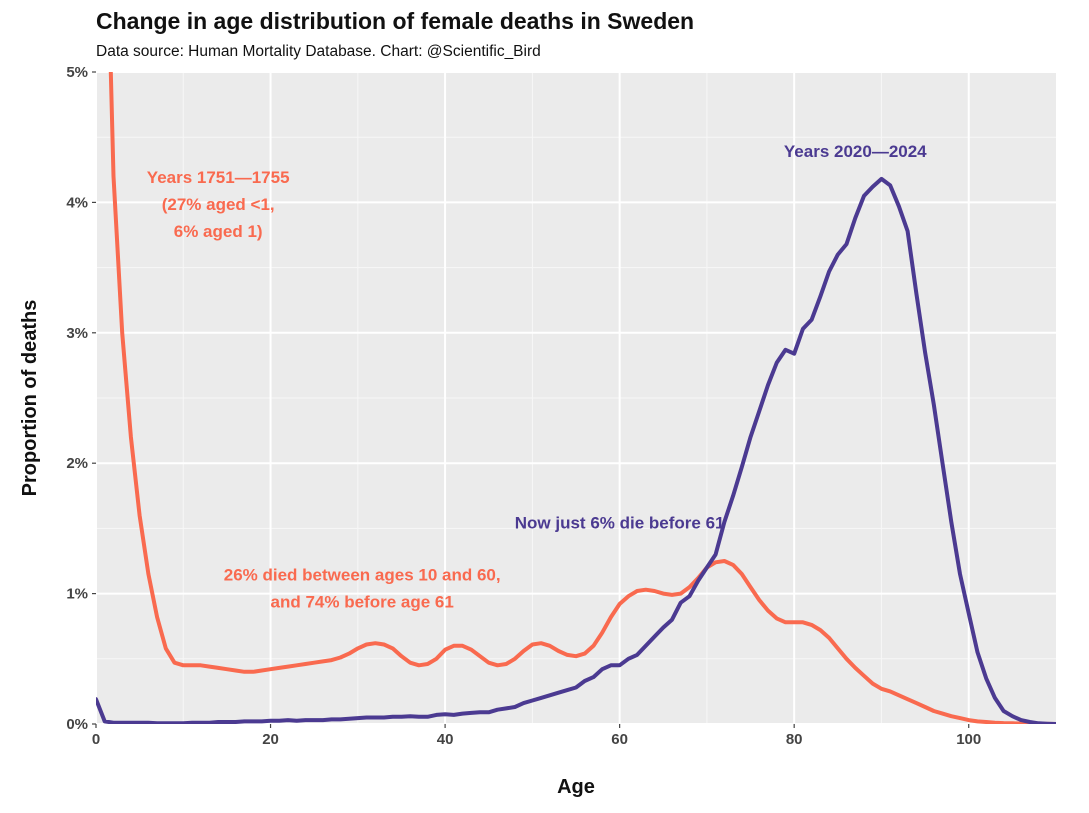  Describe the element at coordinates (445, 739) in the screenshot. I see `x-tick-label: 40` at that location.